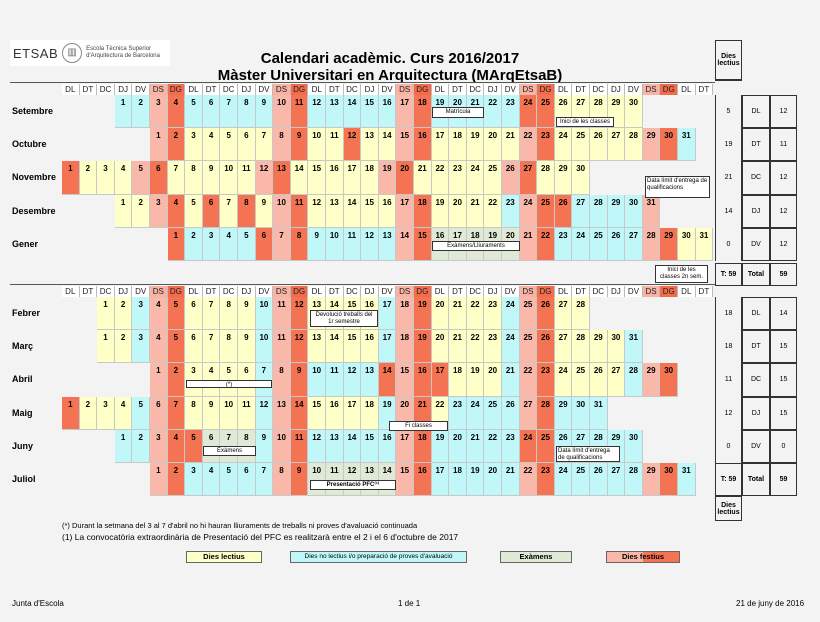 This screenshot has width=820, height=622. Describe the element at coordinates (282, 112) in the screenshot. I see `day-cell: 10` at that location.